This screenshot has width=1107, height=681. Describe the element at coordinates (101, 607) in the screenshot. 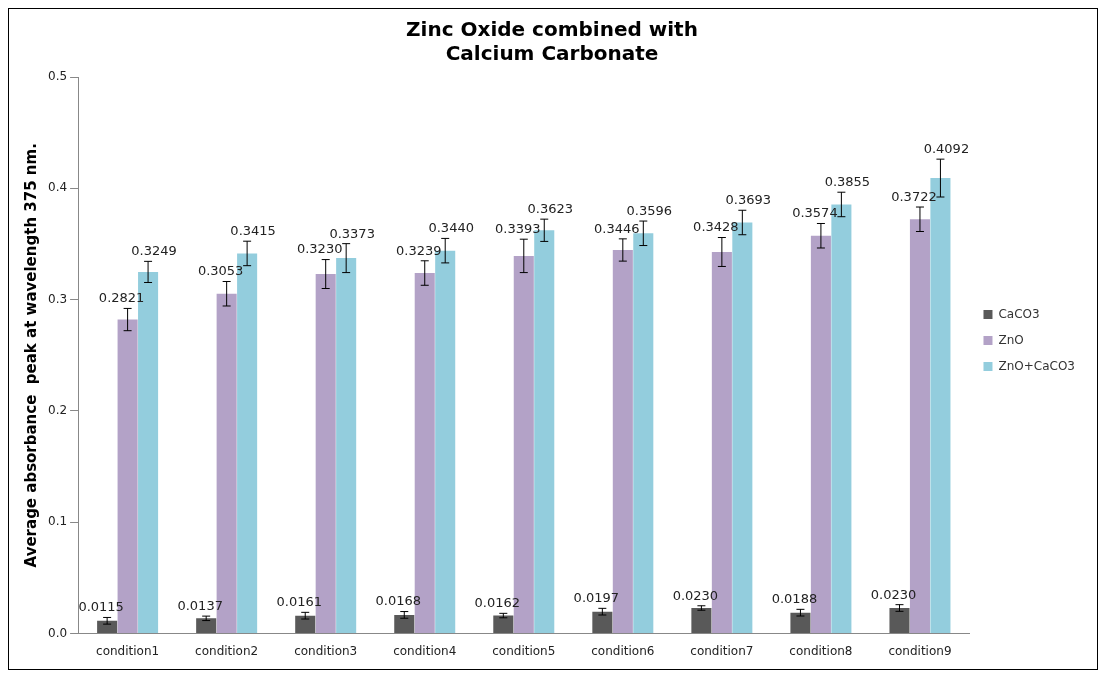

I see `data-label: 0.0115` at that location.